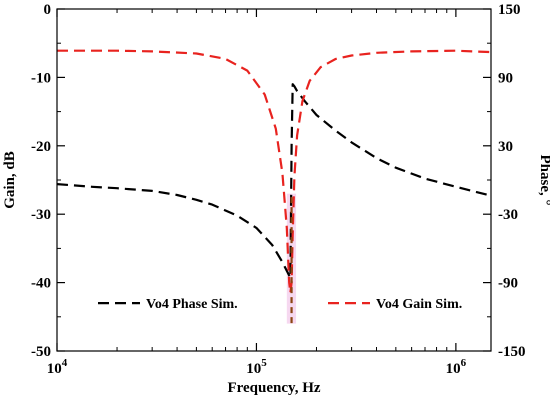  I want to click on x-tick-label: 10⁴, so click(57, 367).